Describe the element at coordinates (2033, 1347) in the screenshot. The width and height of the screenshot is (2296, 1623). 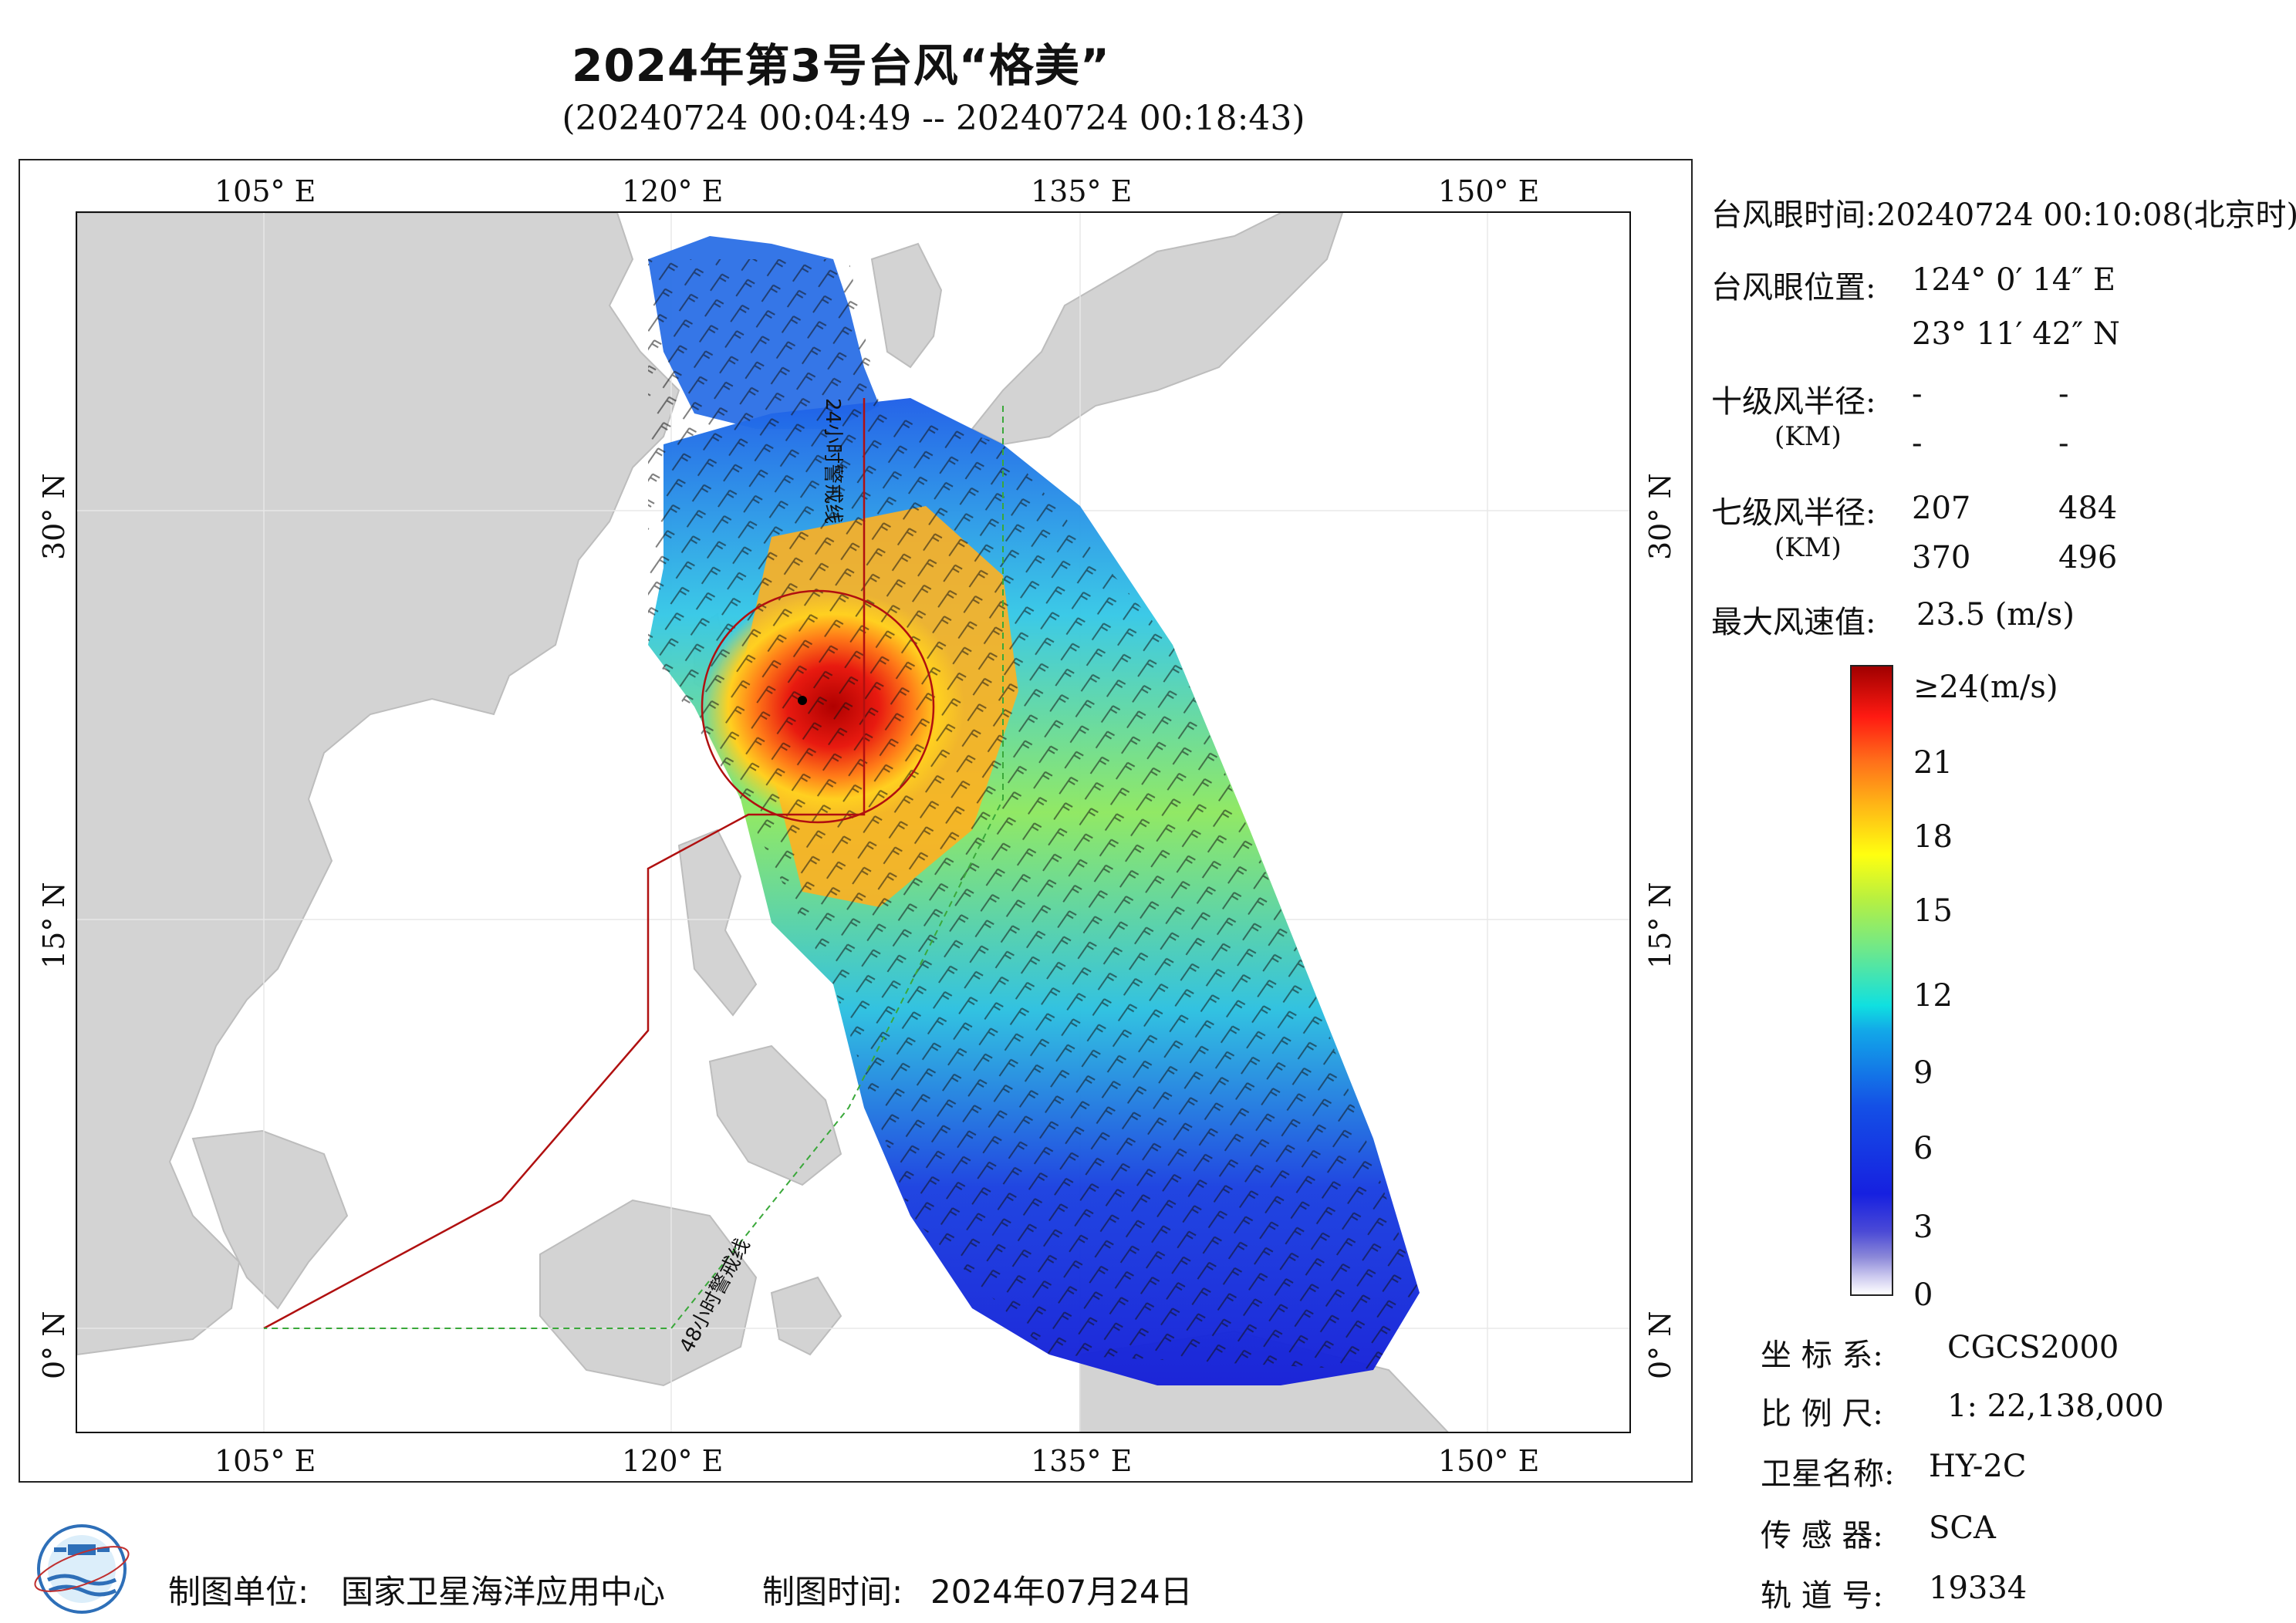
I see `crs-value: CGCS2000` at that location.